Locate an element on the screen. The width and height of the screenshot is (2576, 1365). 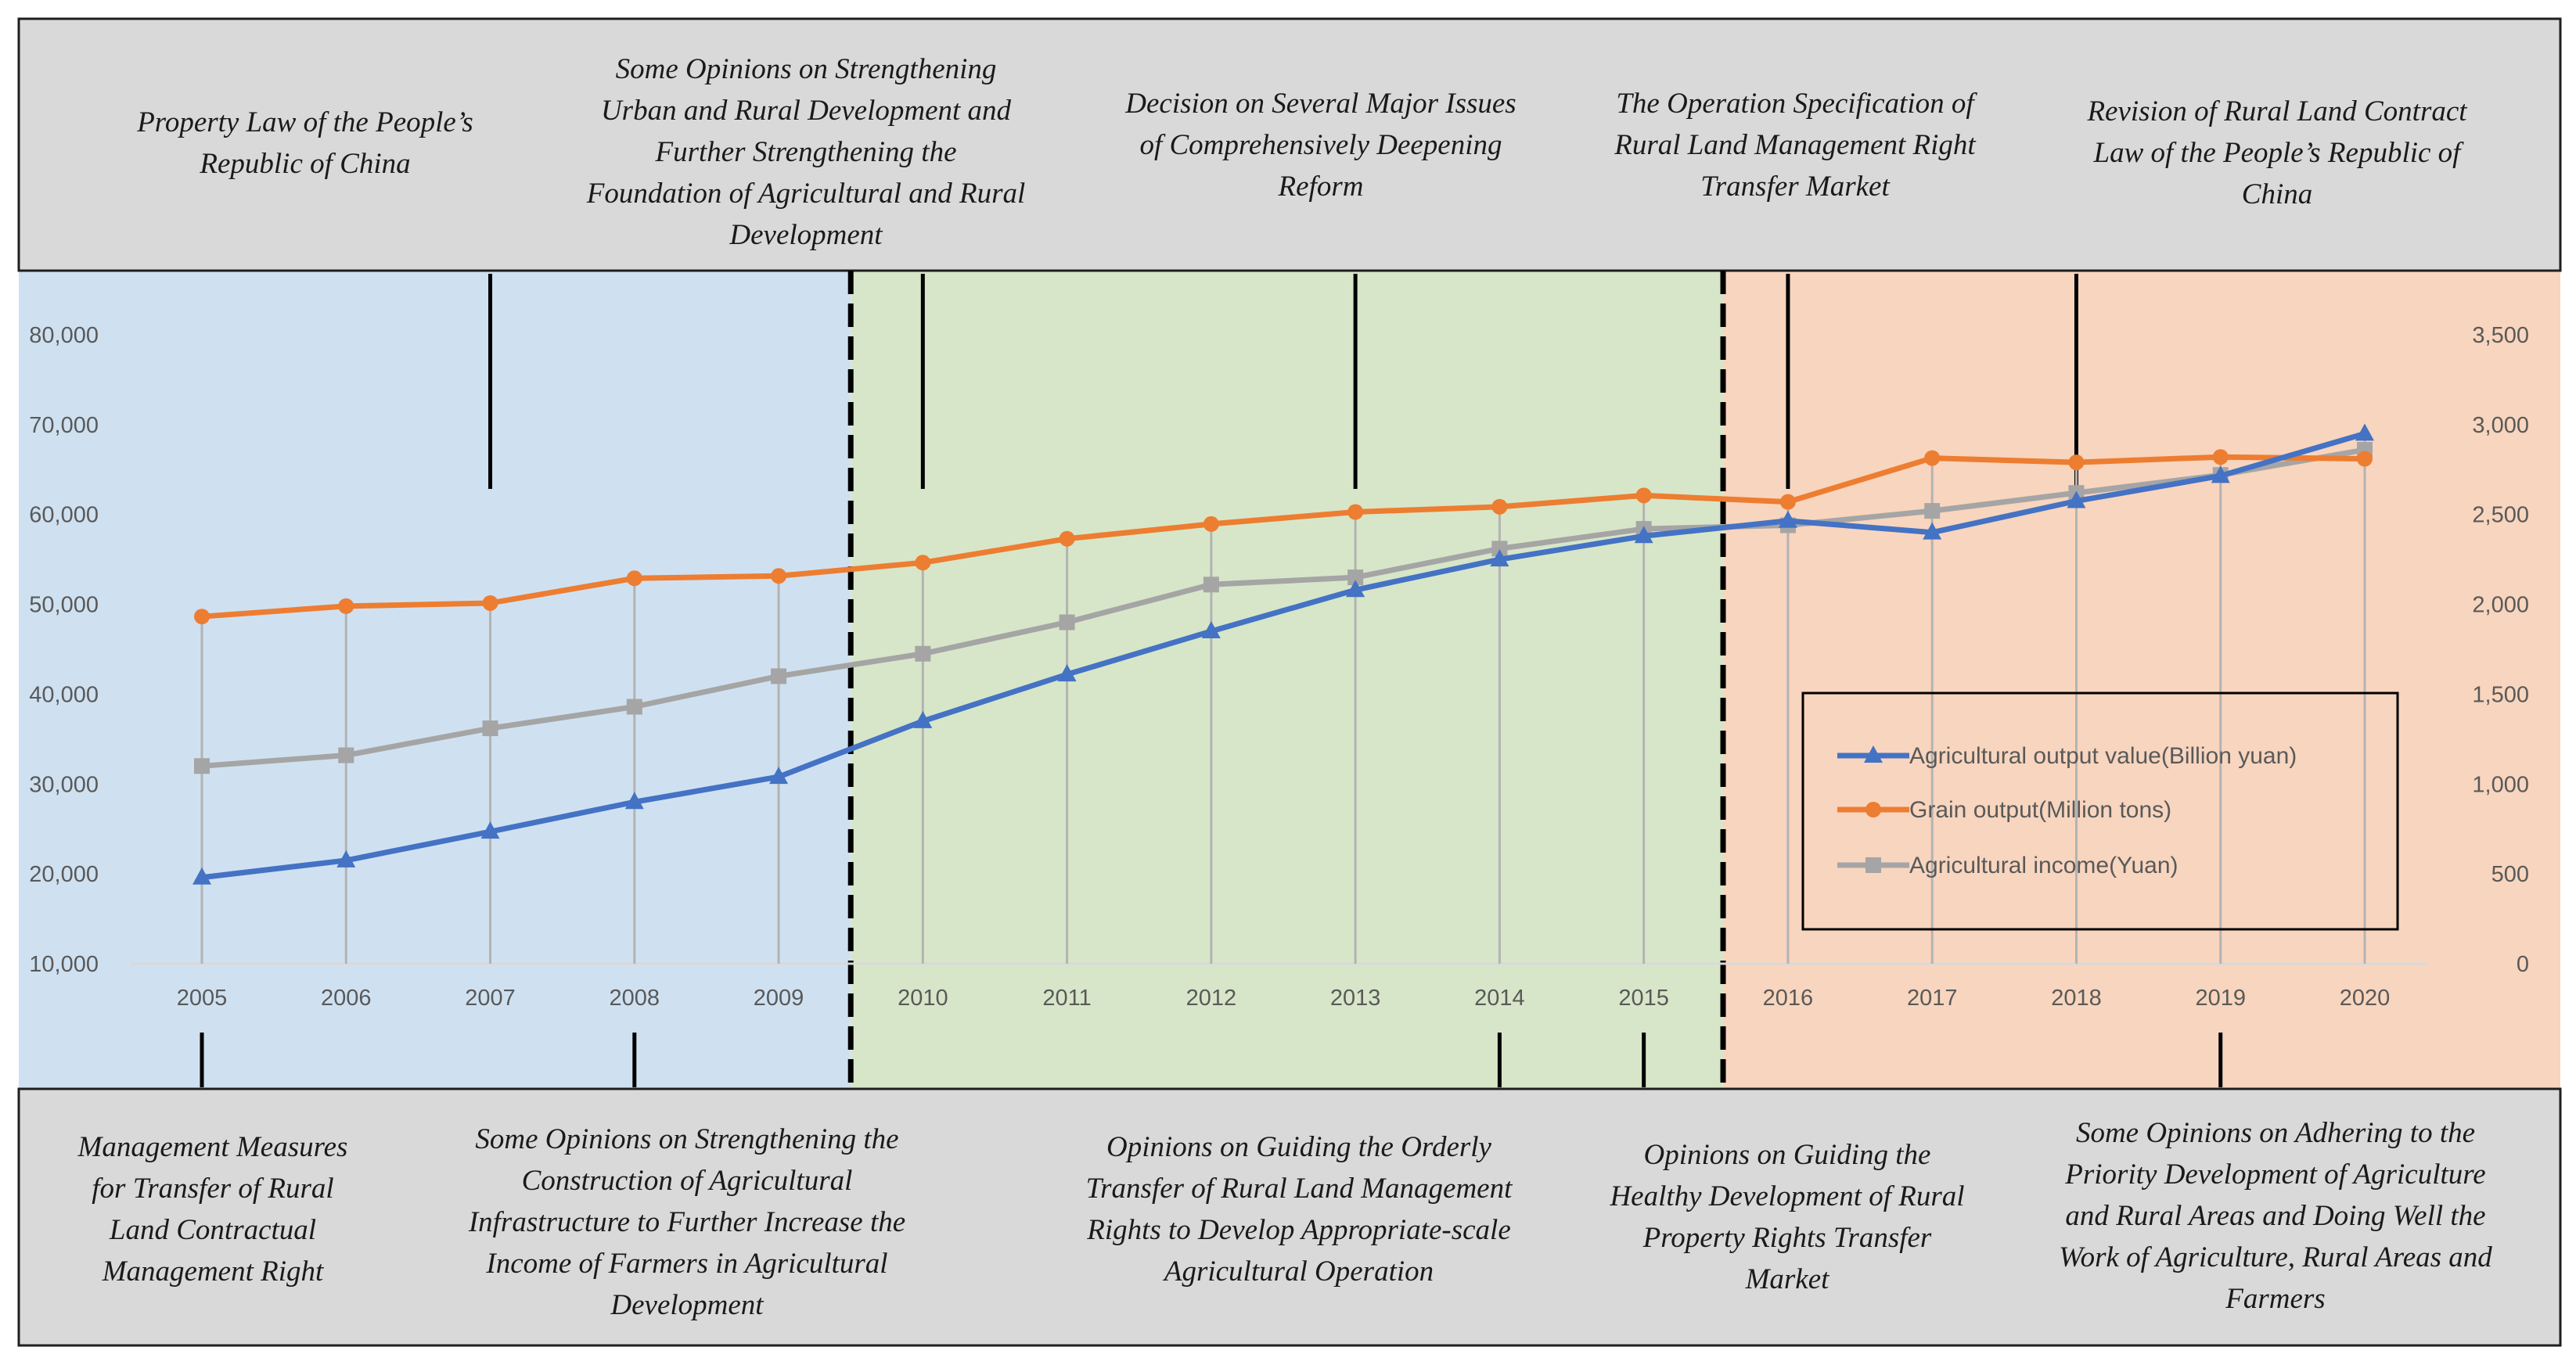
y-left-tick-label: 70,000 is located at coordinates (64, 425).